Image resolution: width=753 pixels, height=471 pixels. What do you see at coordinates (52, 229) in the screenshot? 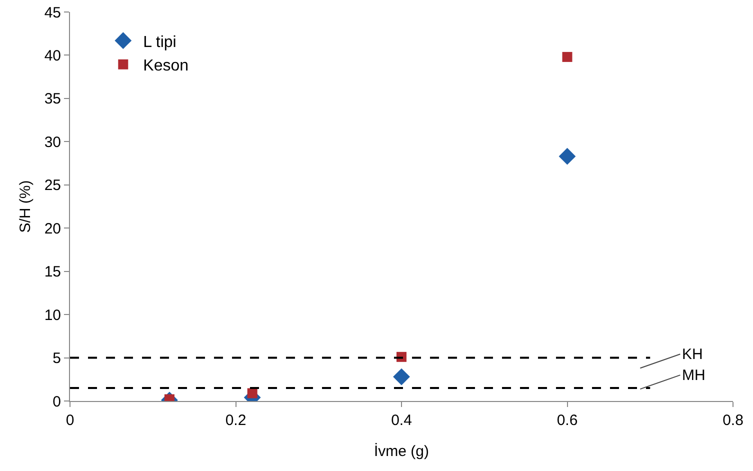
I see `y-tick-label: 20` at bounding box center [52, 229].